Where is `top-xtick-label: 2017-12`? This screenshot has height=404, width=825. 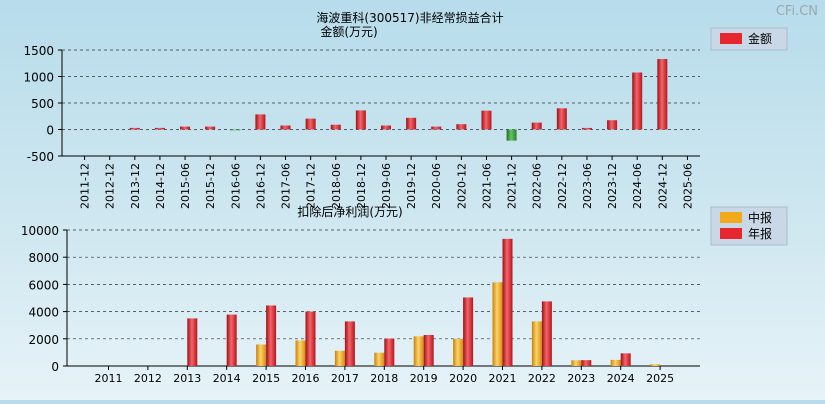 top-xtick-label: 2017-12 is located at coordinates (311, 186).